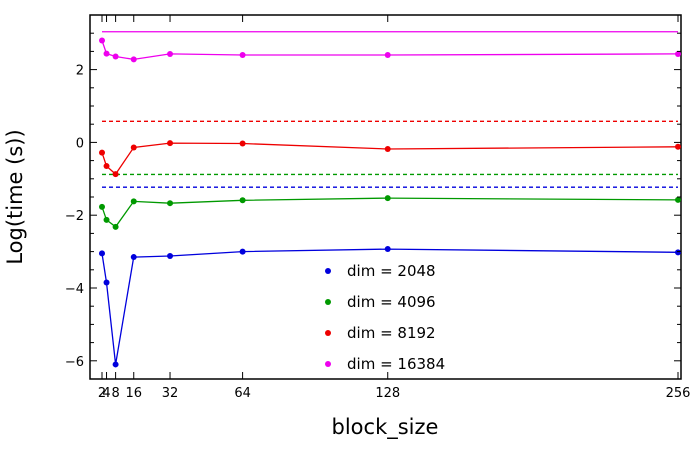 The width and height of the screenshot is (700, 459). What do you see at coordinates (74, 289) in the screenshot?
I see `y-tick-label: −4` at bounding box center [74, 289].